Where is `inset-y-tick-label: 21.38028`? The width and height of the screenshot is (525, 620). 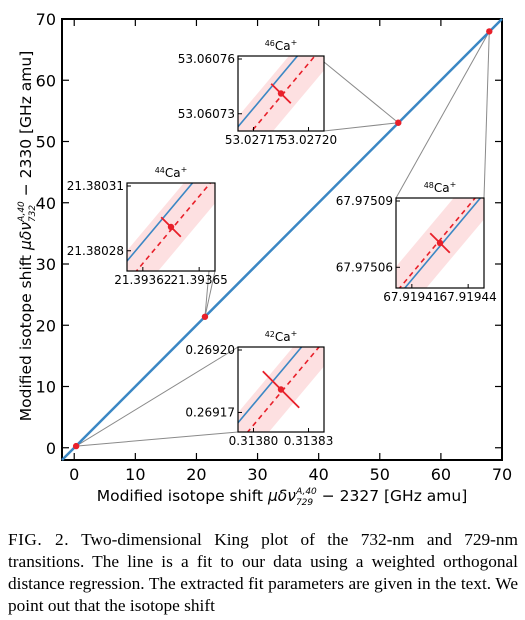 inset-y-tick-label: 21.38028 is located at coordinates (95, 251).